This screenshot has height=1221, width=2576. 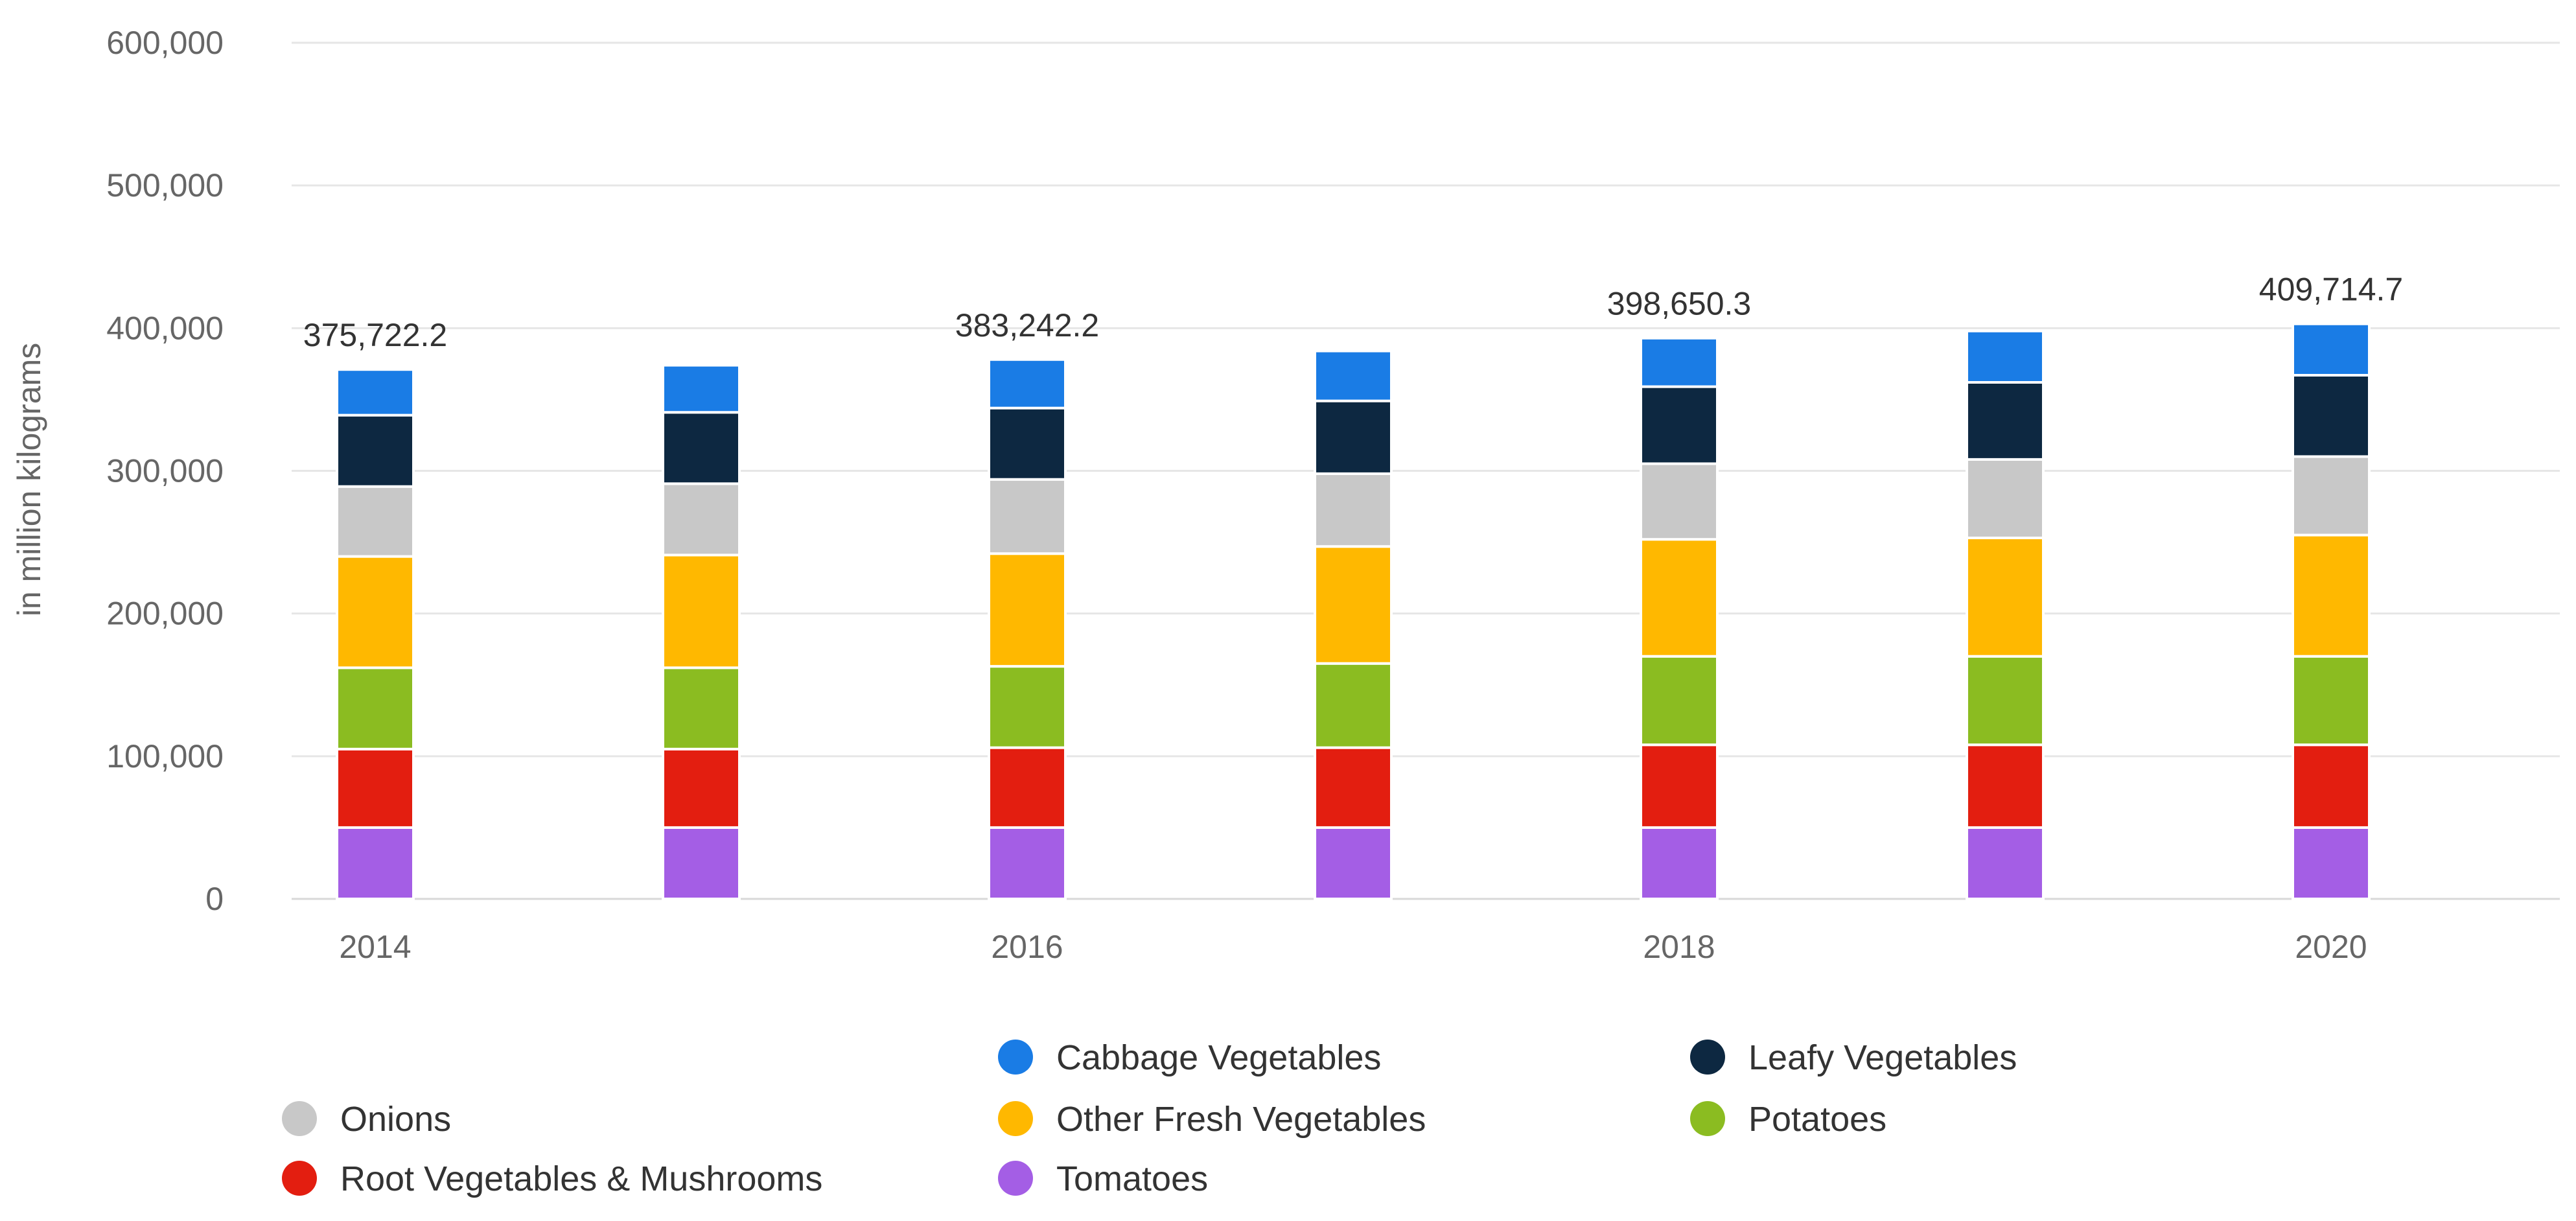 What do you see at coordinates (215, 899) in the screenshot?
I see `y-tick-label: 0` at bounding box center [215, 899].